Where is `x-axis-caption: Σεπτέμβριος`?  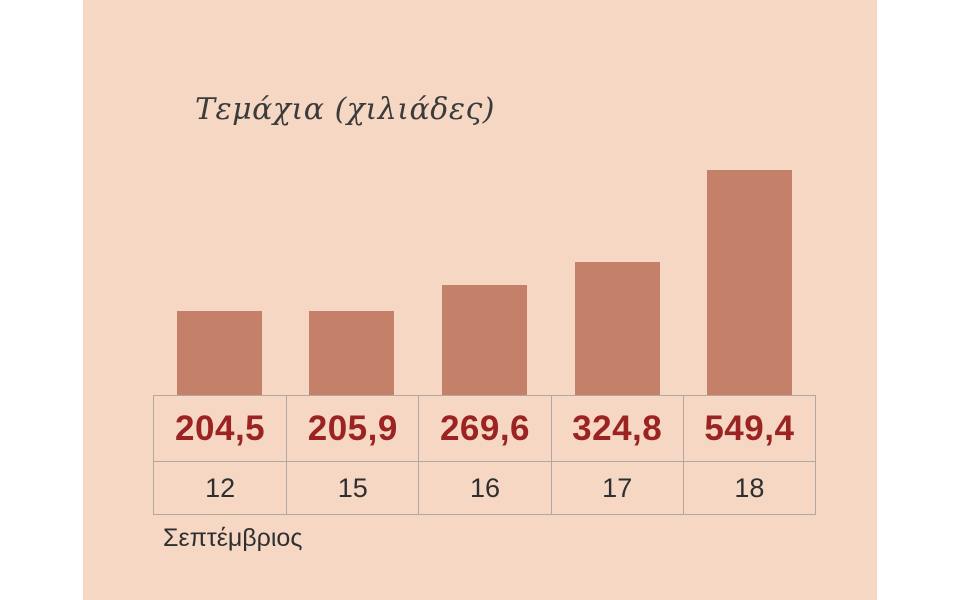
x-axis-caption: Σεπτέμβριος is located at coordinates (233, 538).